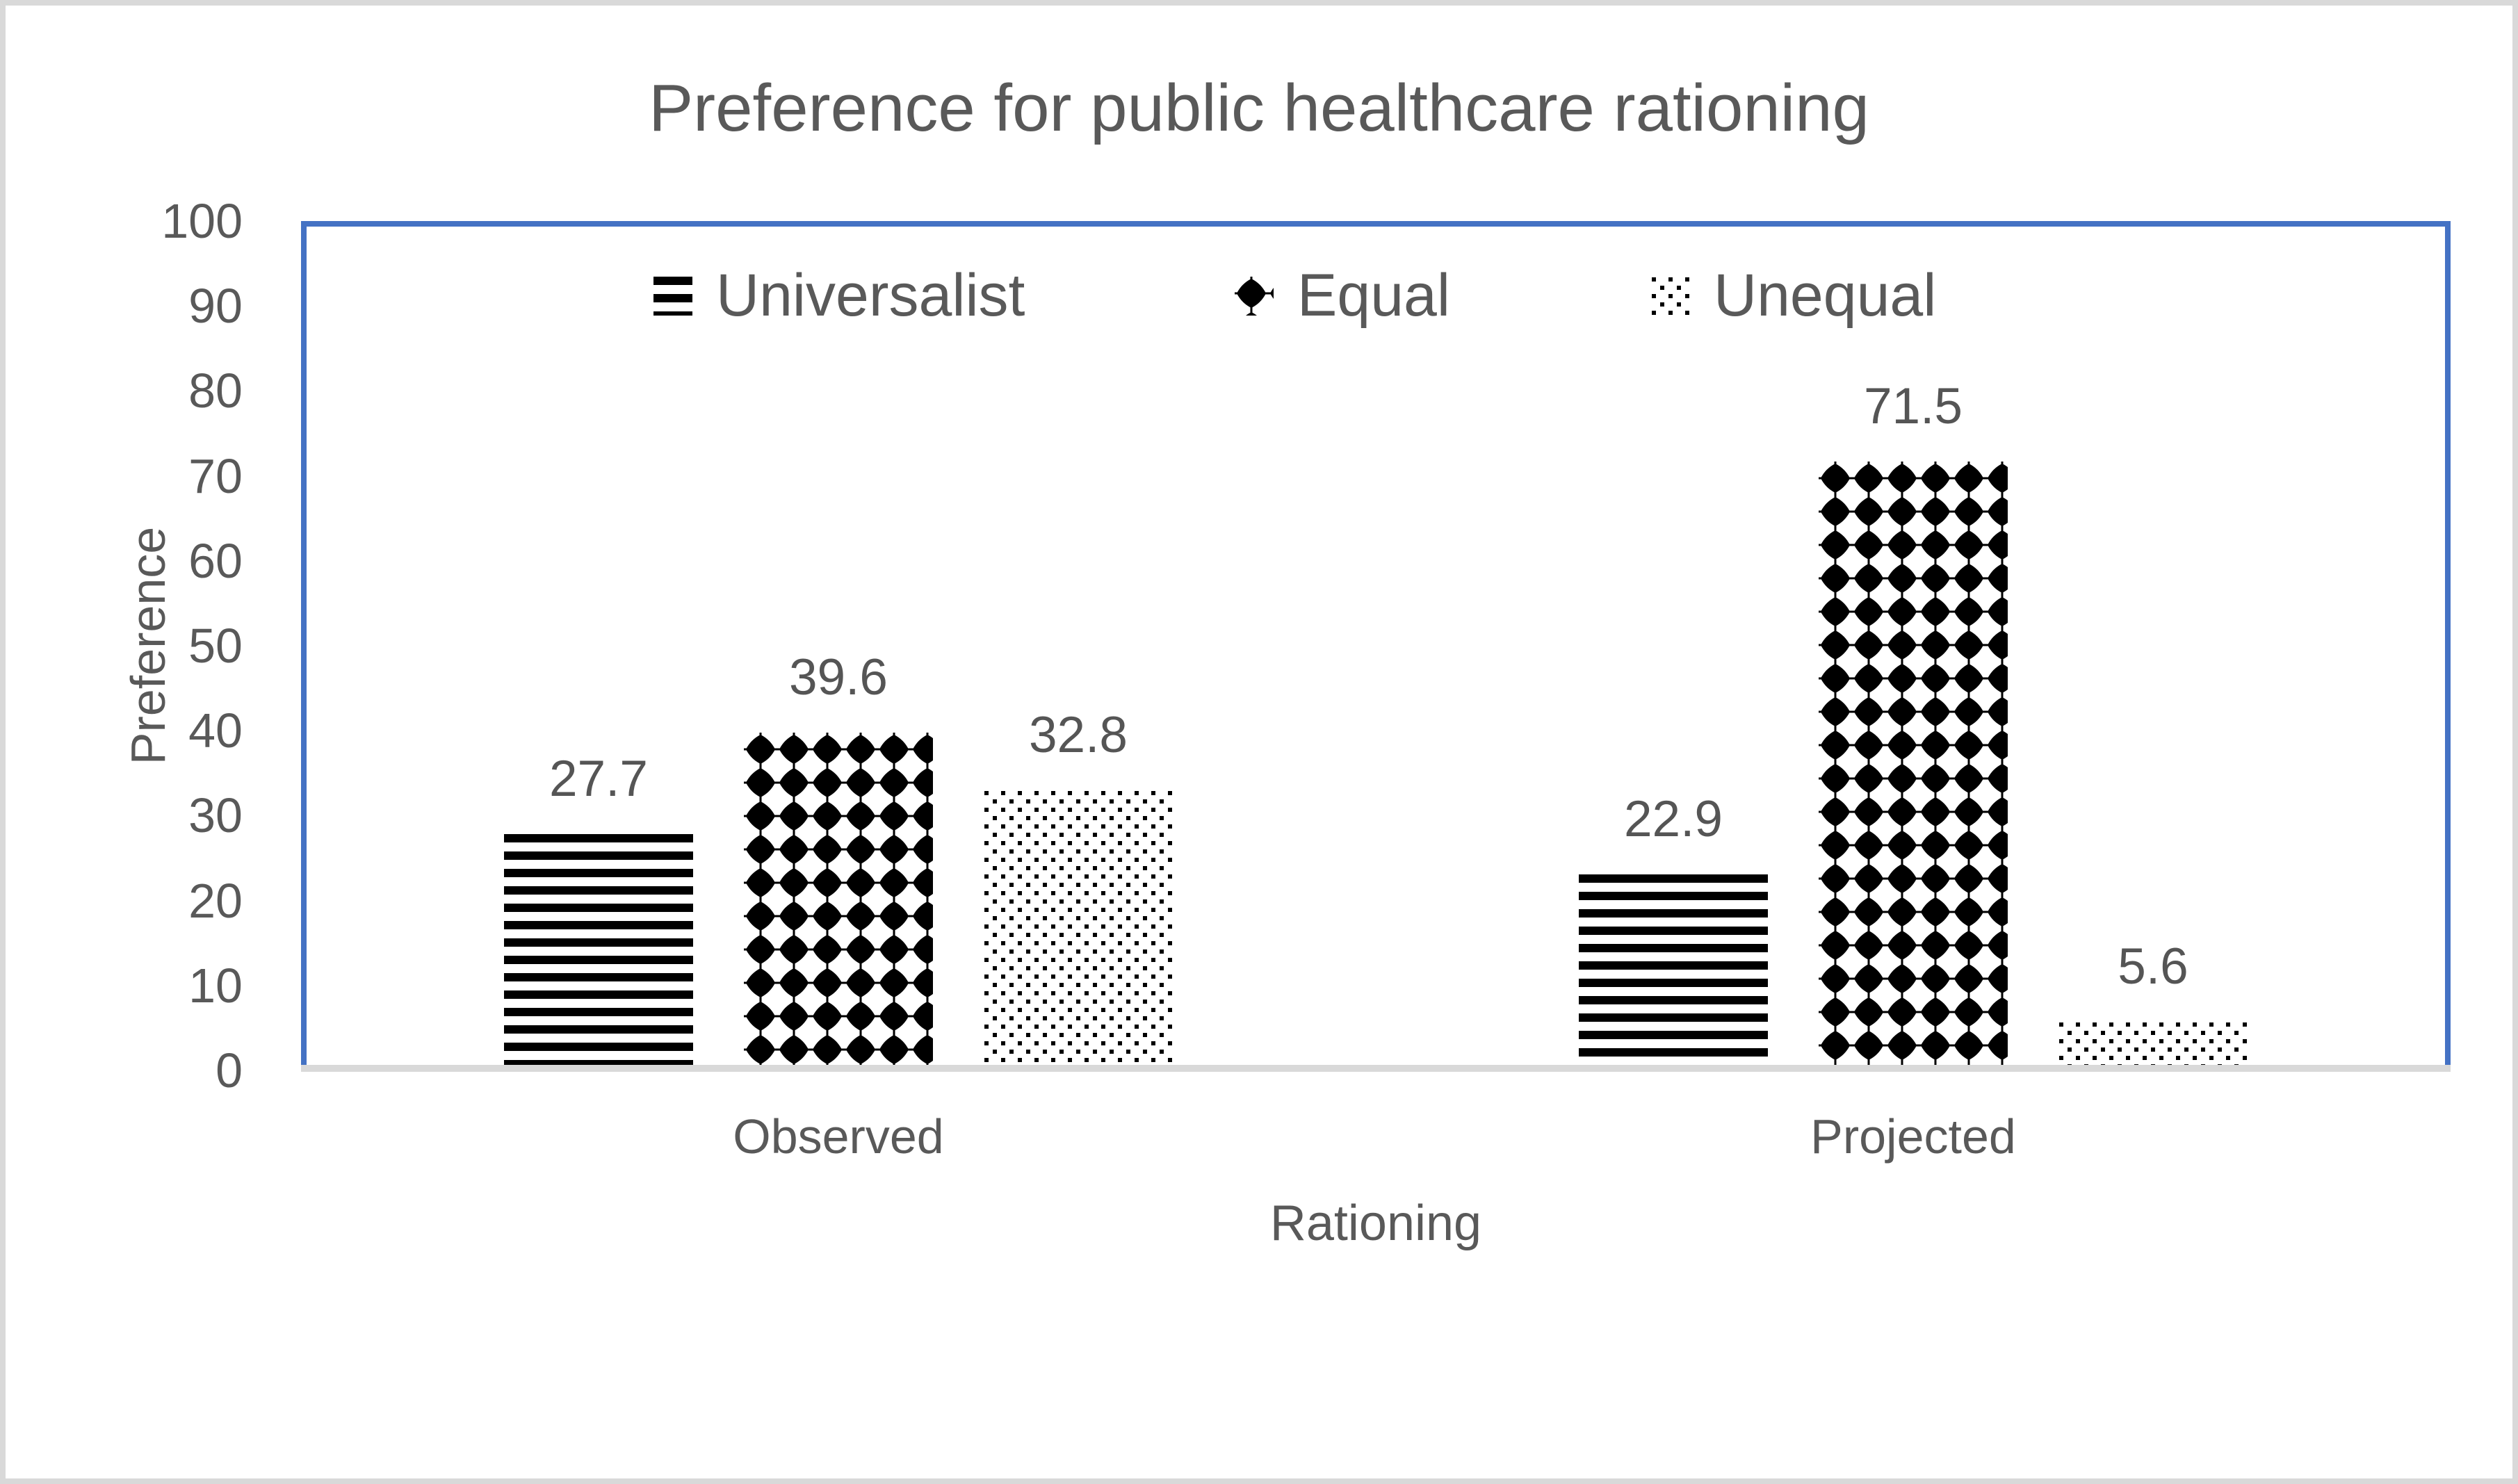  Describe the element at coordinates (1913, 1136) in the screenshot. I see `x-category-label: Projected` at that location.